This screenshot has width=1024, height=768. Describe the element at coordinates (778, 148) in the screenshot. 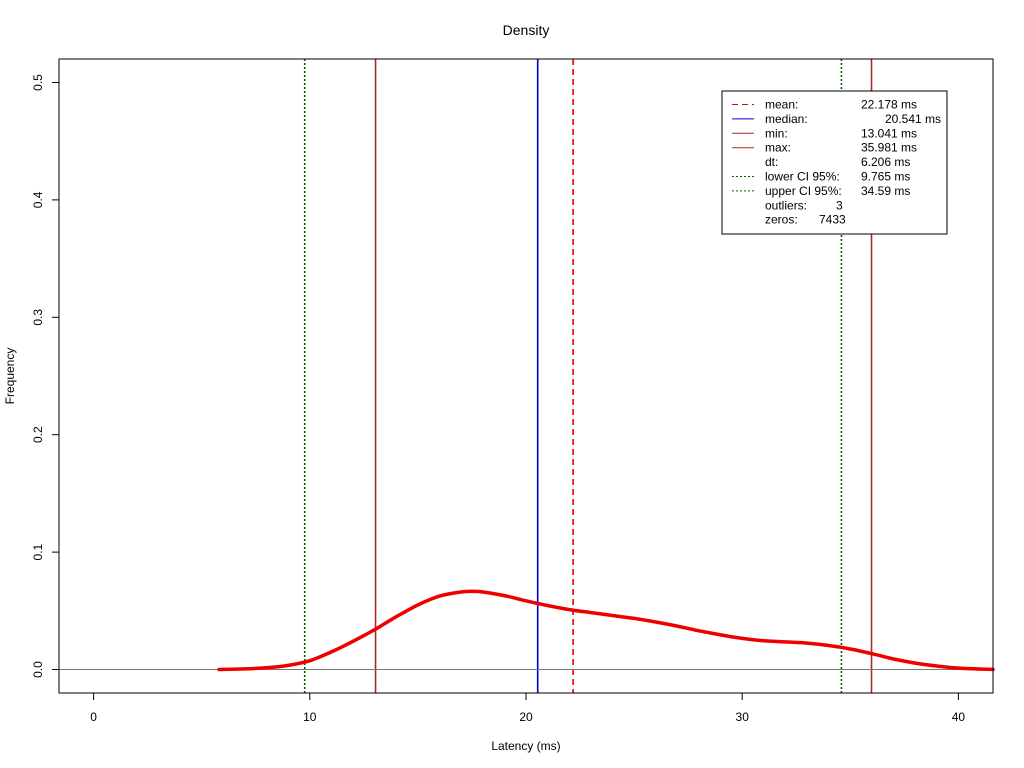

I see `legend-label: max:` at that location.